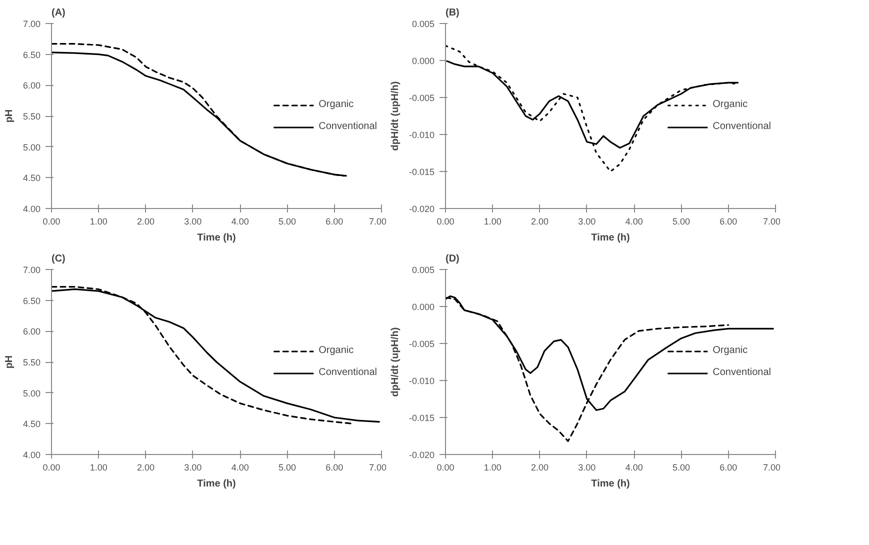 Image resolution: width=869 pixels, height=545 pixels. Describe the element at coordinates (59, 13) in the screenshot. I see `chart-title: (A)` at that location.